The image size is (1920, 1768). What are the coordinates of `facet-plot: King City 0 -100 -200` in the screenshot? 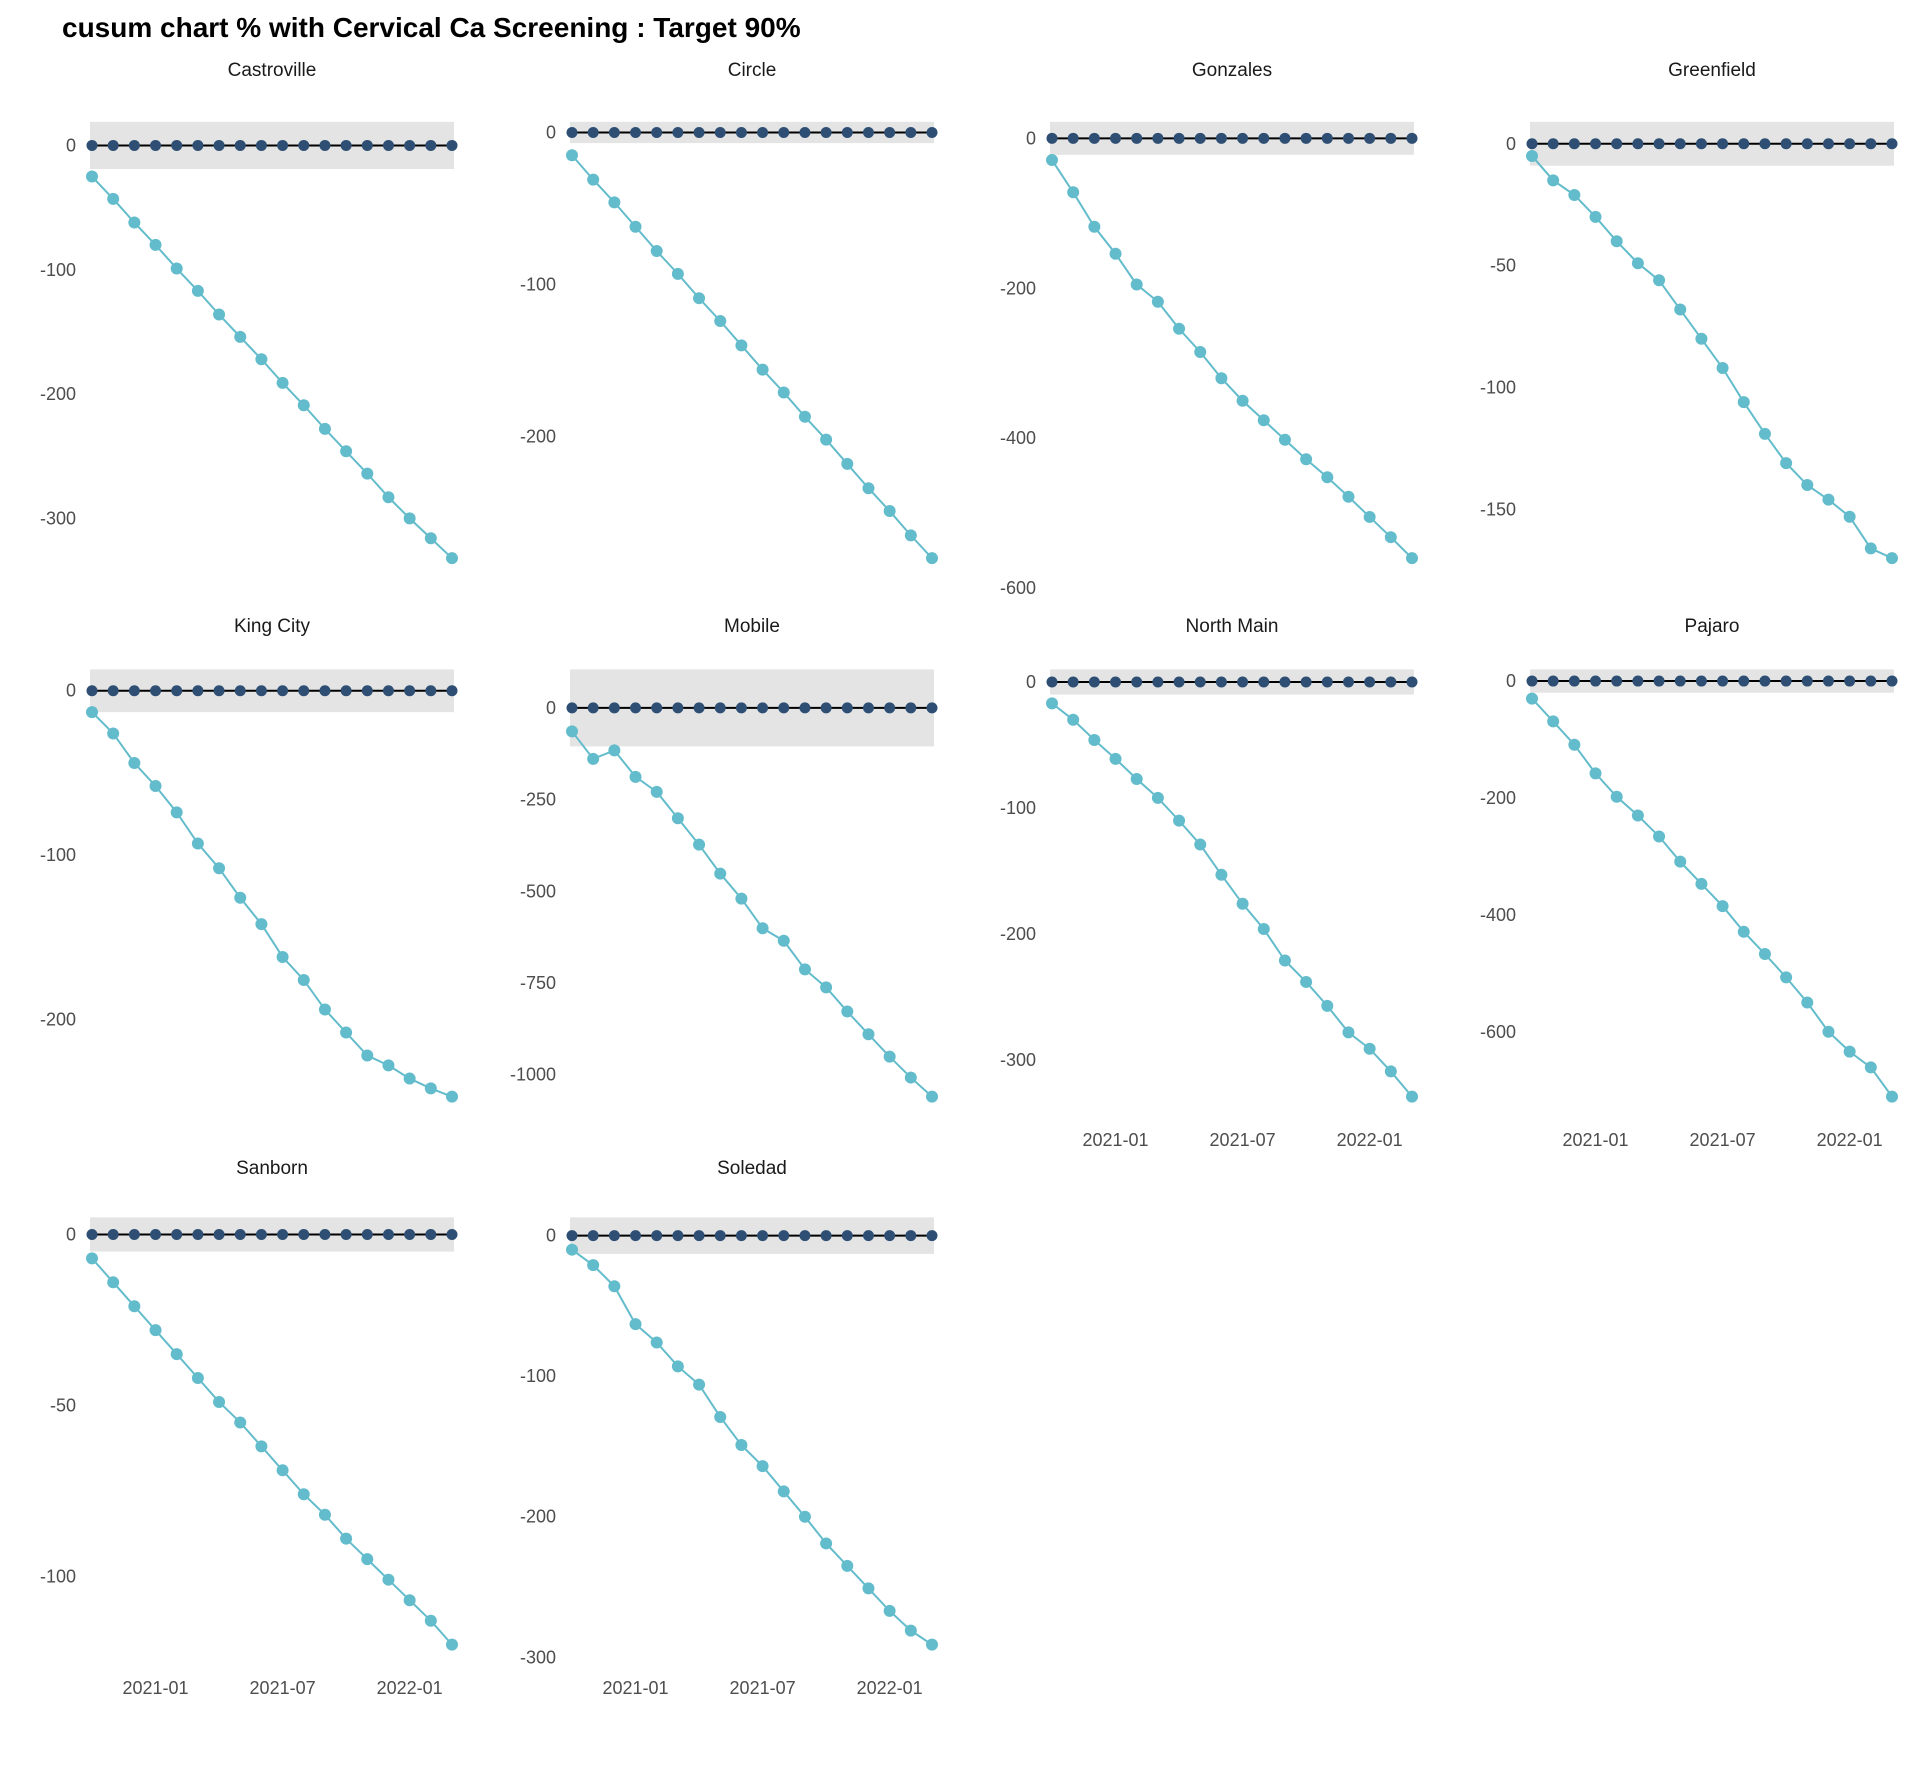 It's located at (249, 859).